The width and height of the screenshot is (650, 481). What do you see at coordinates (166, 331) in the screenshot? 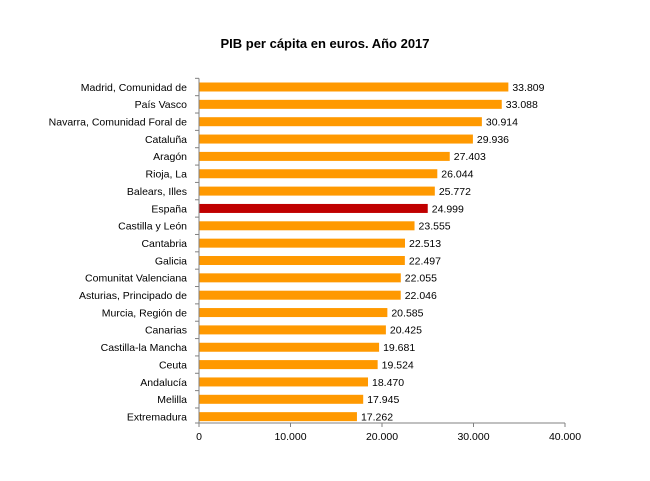
I see `category-label: Canarias` at bounding box center [166, 331].